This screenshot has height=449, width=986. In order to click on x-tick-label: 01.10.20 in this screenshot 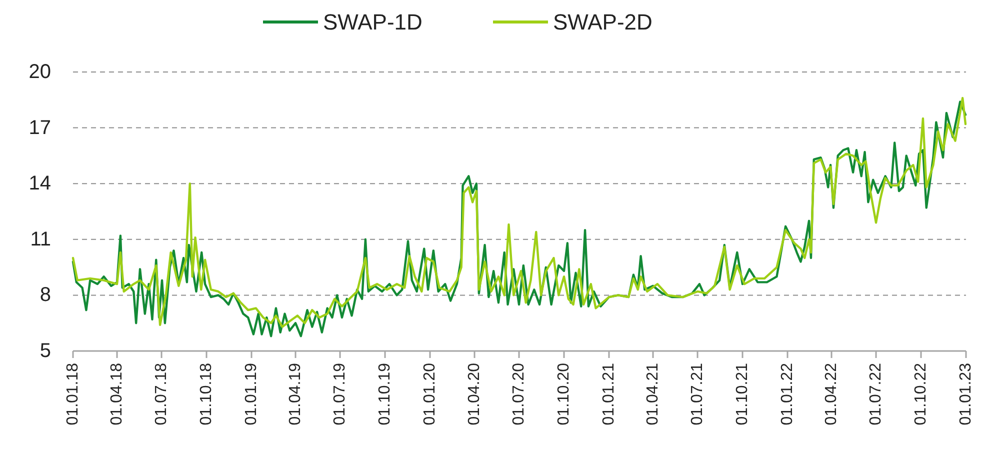, I will do `click(564, 394)`.